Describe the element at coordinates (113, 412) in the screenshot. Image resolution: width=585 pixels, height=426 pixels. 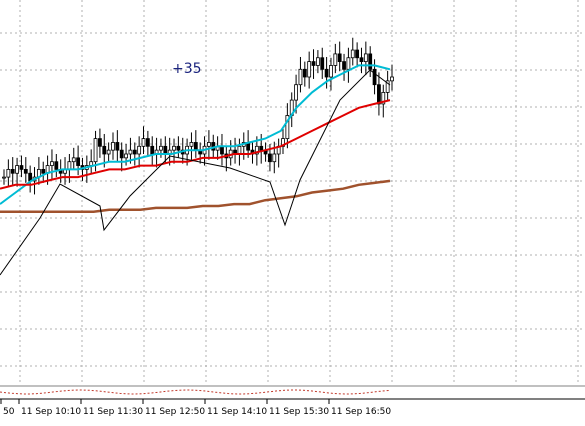
I see `x-tick-label: 11 Sep 11:30` at that location.